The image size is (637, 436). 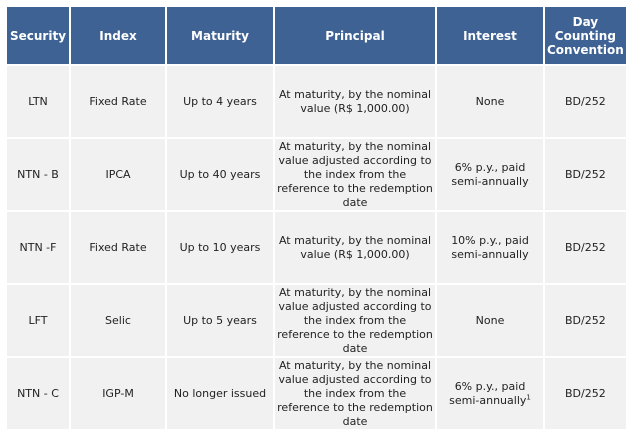 I want to click on cell-index: IGP-M, so click(x=118, y=393).